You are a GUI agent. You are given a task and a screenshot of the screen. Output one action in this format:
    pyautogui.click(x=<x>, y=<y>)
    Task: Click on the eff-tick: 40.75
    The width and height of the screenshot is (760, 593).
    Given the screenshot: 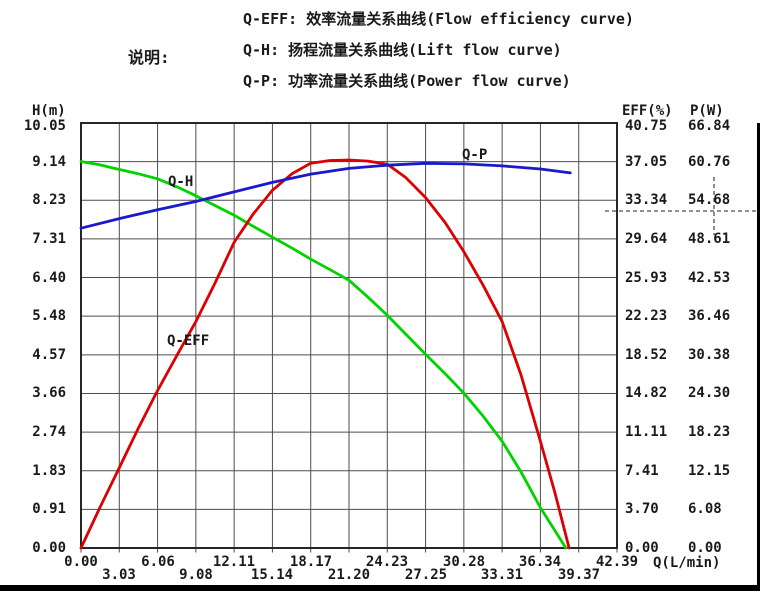 What is the action you would take?
    pyautogui.click(x=646, y=126)
    